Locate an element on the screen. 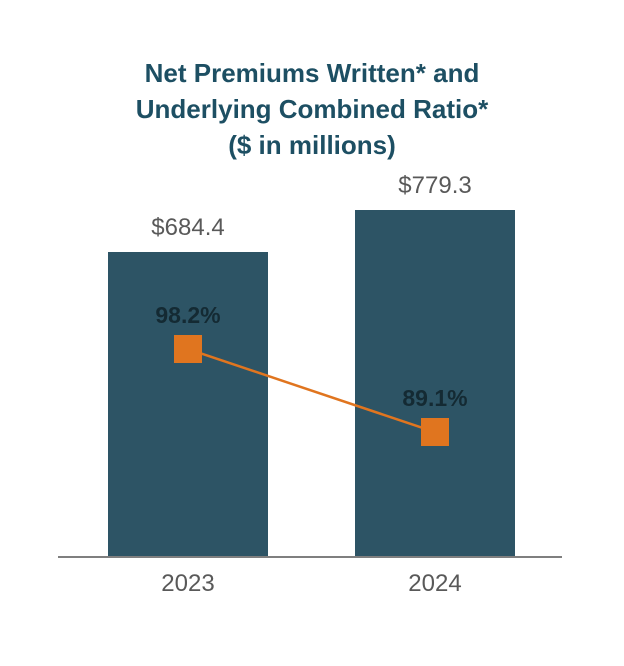 The image size is (624, 666). x-axis-label-2024: 2024 is located at coordinates (435, 583).